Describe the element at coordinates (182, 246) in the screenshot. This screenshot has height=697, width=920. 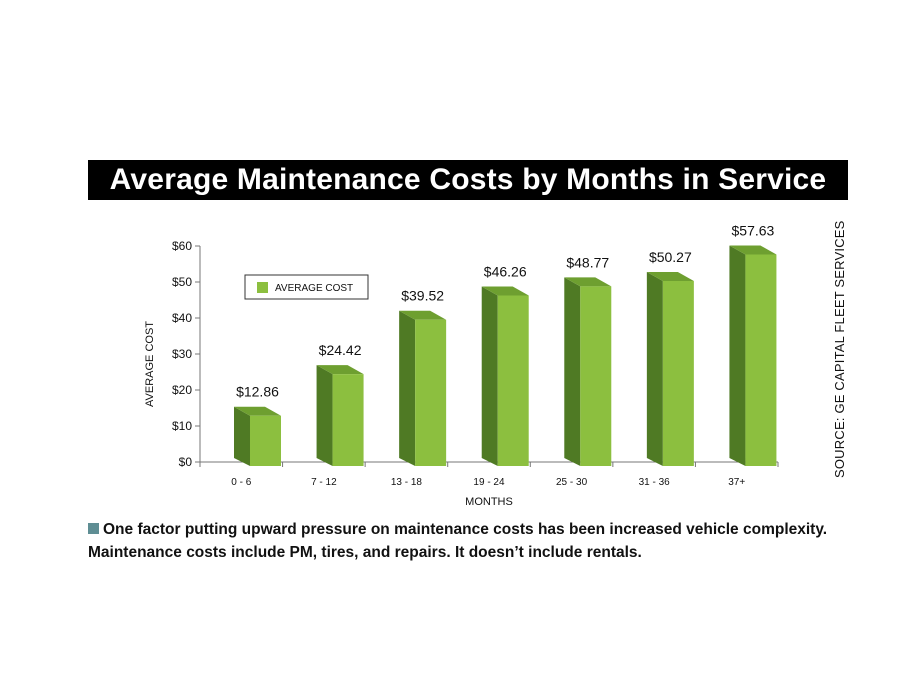
I see `y-tick-label: $60` at that location.